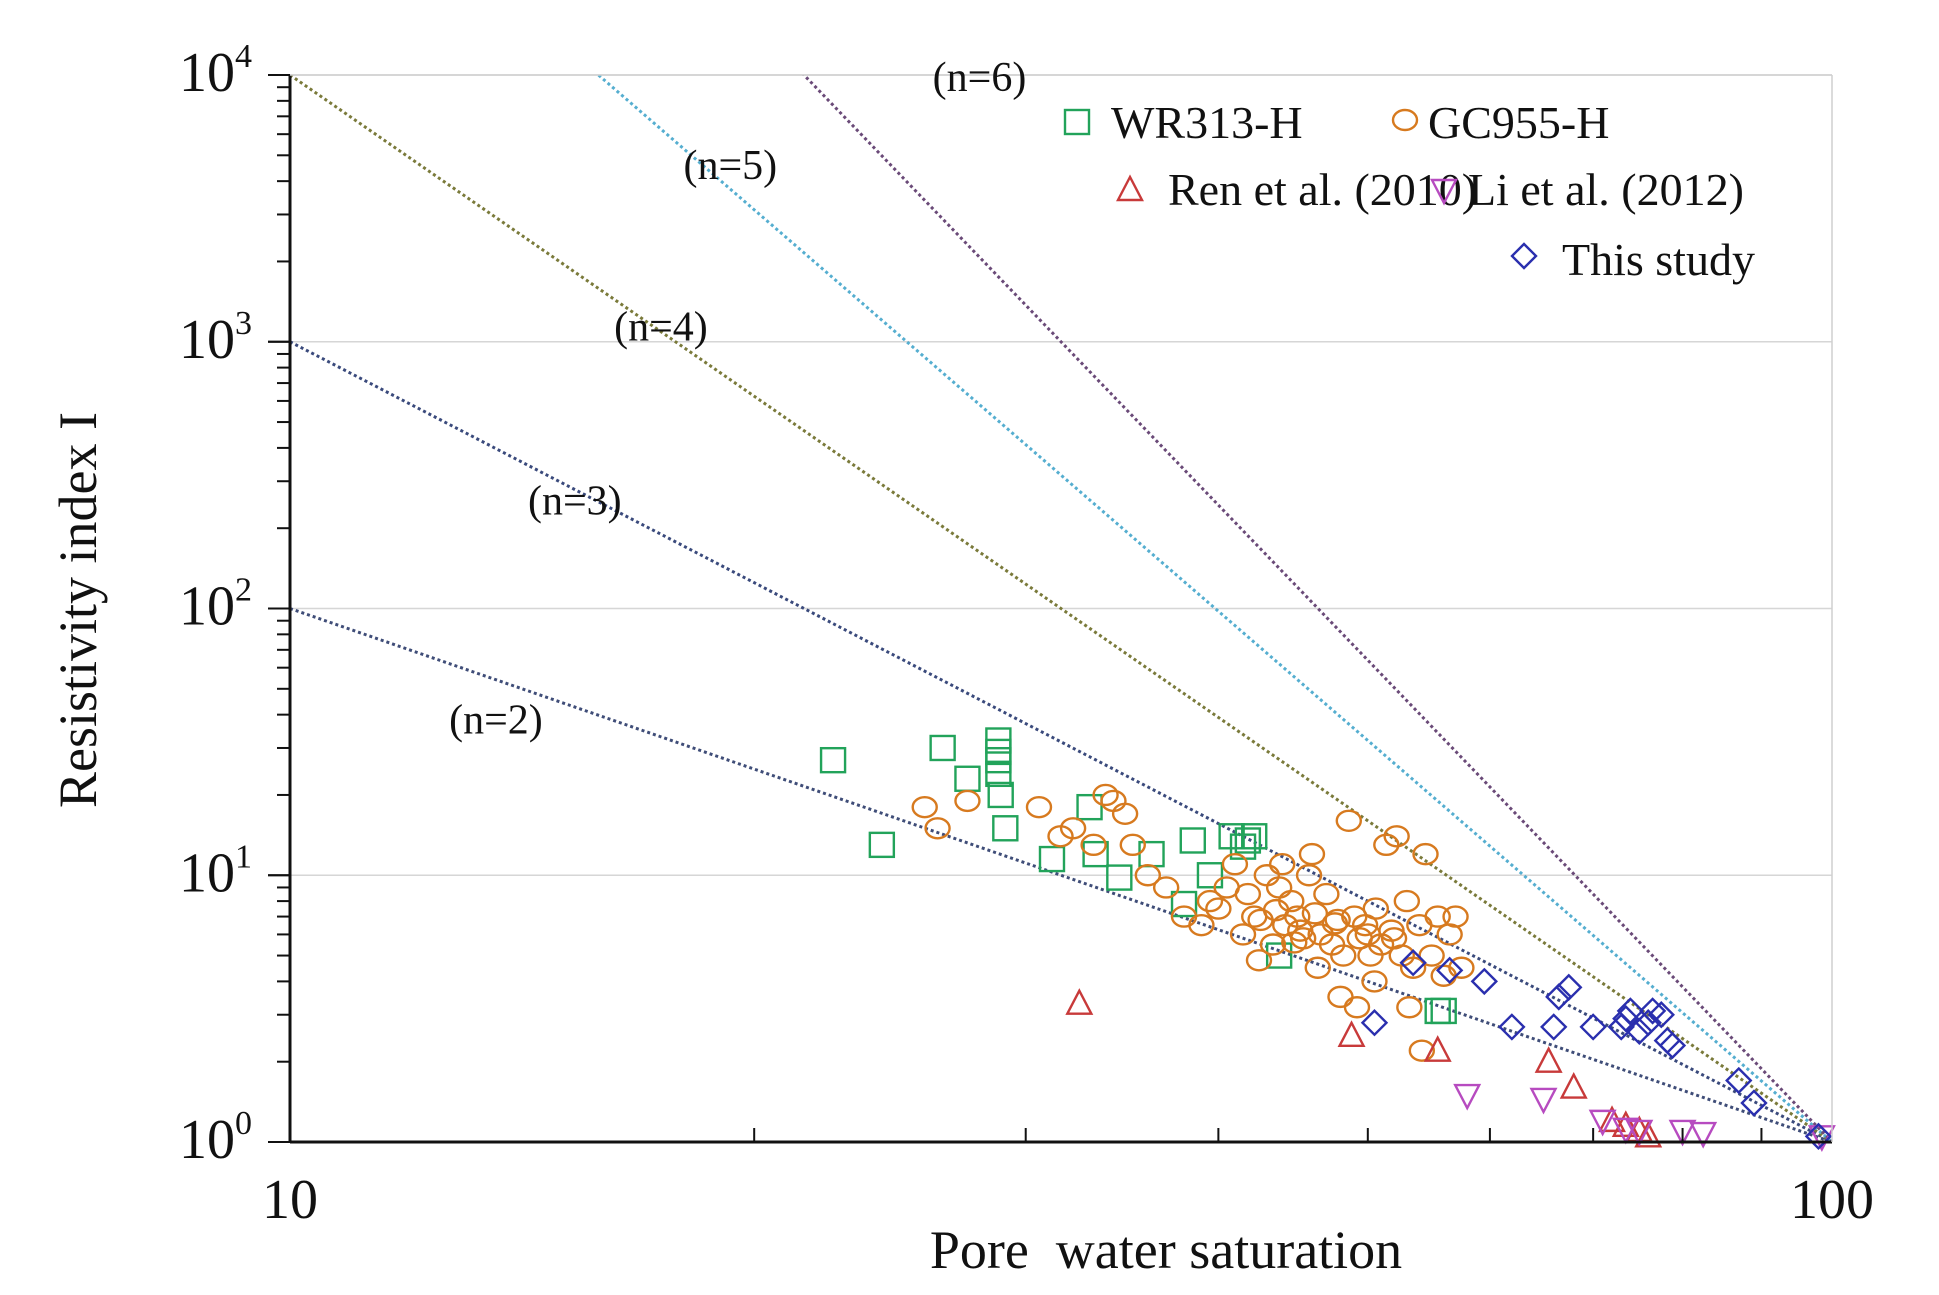  What do you see at coordinates (1524, 256) in the screenshot?
I see `legend-marker` at bounding box center [1524, 256].